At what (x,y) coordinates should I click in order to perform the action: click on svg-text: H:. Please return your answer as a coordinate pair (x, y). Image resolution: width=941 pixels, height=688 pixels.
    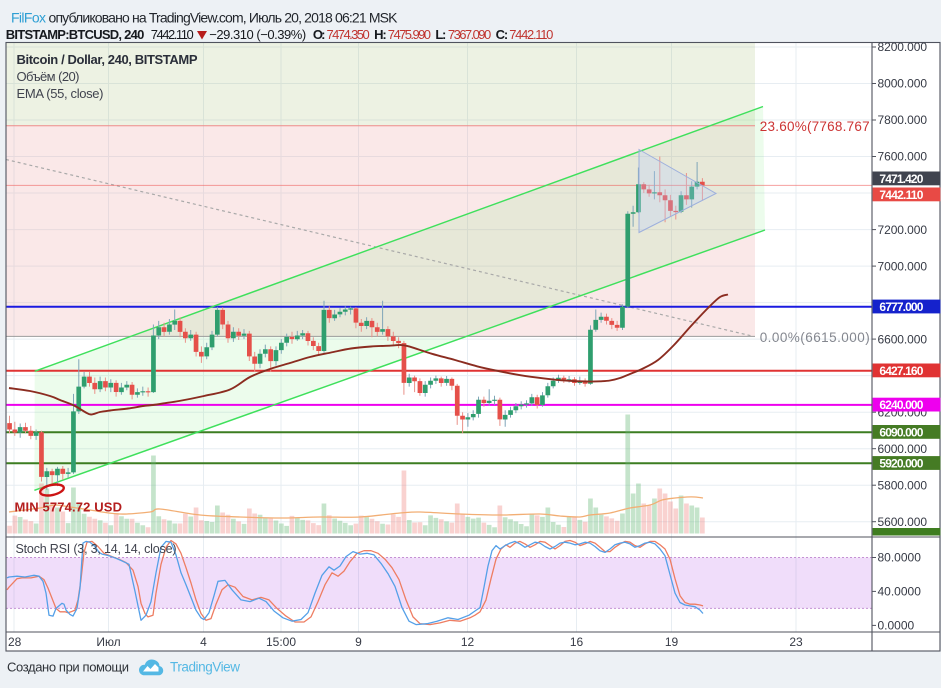
    Looking at the image, I should click on (380, 34).